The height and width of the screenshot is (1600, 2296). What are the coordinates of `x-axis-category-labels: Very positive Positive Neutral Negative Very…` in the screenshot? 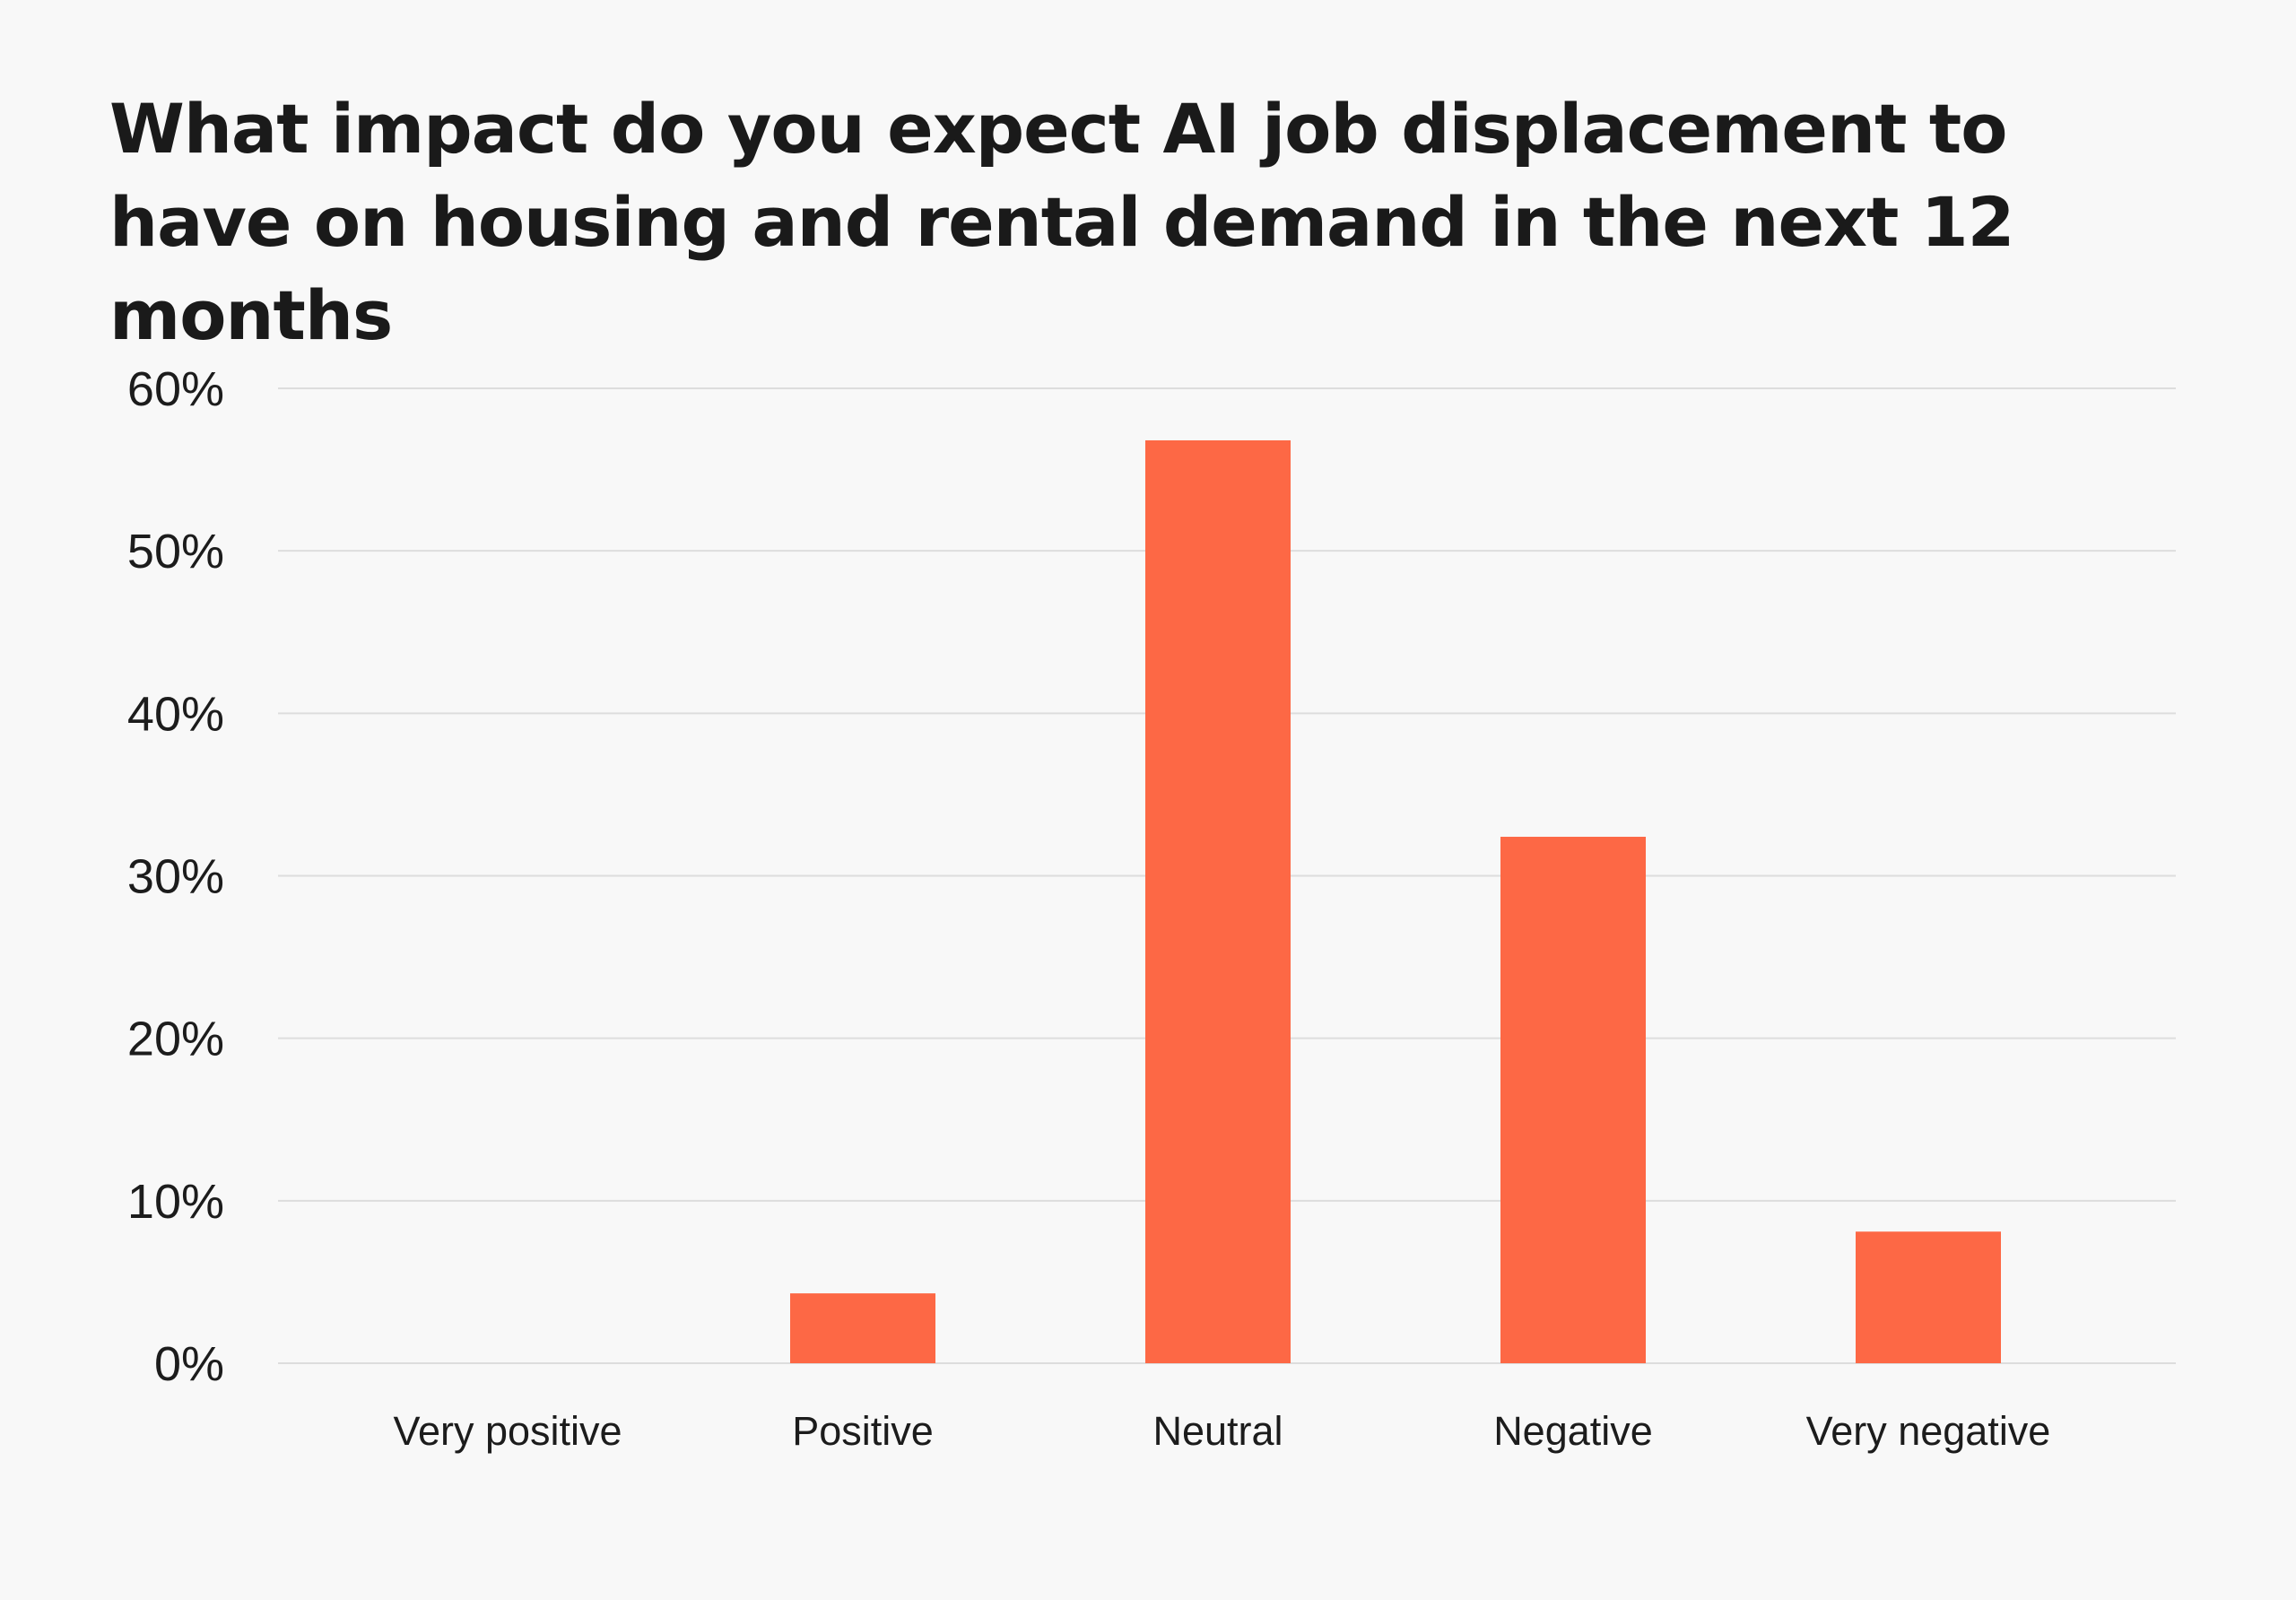 It's located at (1221, 1431).